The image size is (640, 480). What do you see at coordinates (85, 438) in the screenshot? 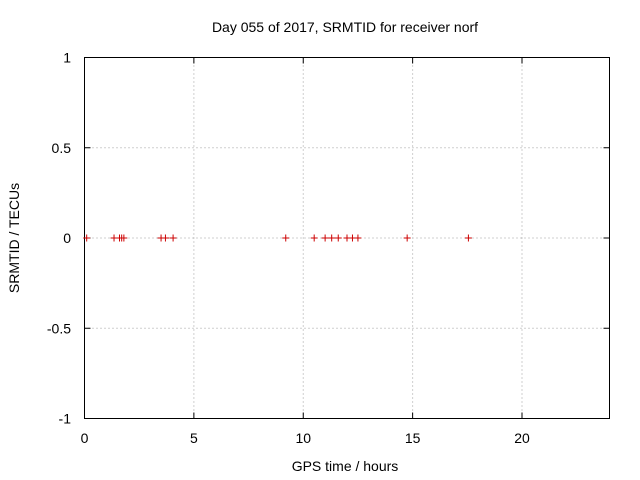
I see `x-tick-label: 0` at bounding box center [85, 438].